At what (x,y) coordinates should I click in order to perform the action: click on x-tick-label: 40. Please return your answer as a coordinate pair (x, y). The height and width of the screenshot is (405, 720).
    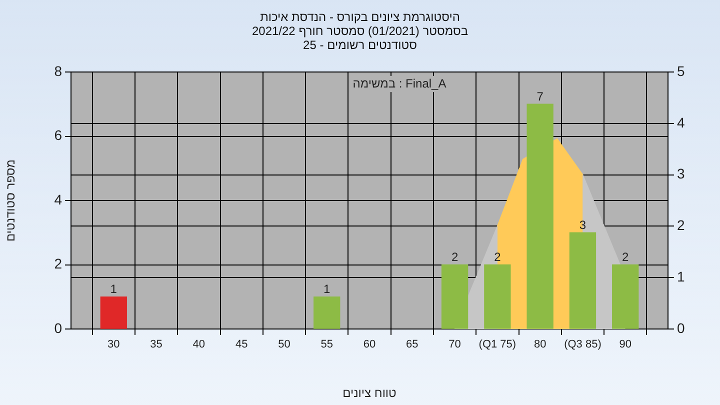
    Looking at the image, I should click on (199, 344).